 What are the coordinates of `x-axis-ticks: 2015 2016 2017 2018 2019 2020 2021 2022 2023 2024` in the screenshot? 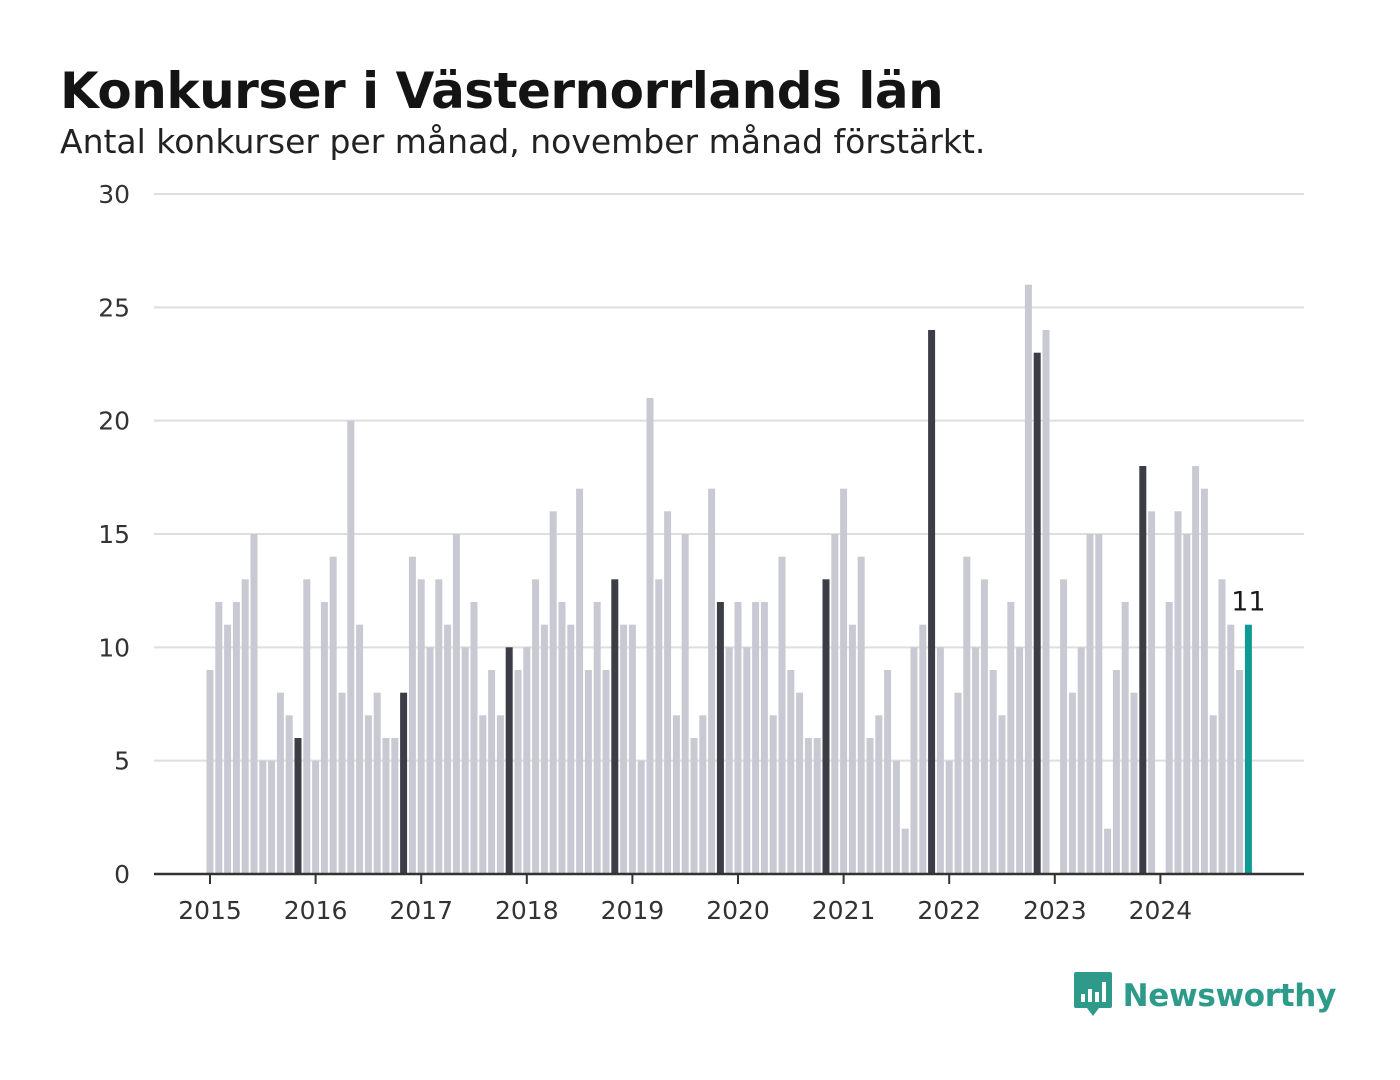 It's located at (685, 899).